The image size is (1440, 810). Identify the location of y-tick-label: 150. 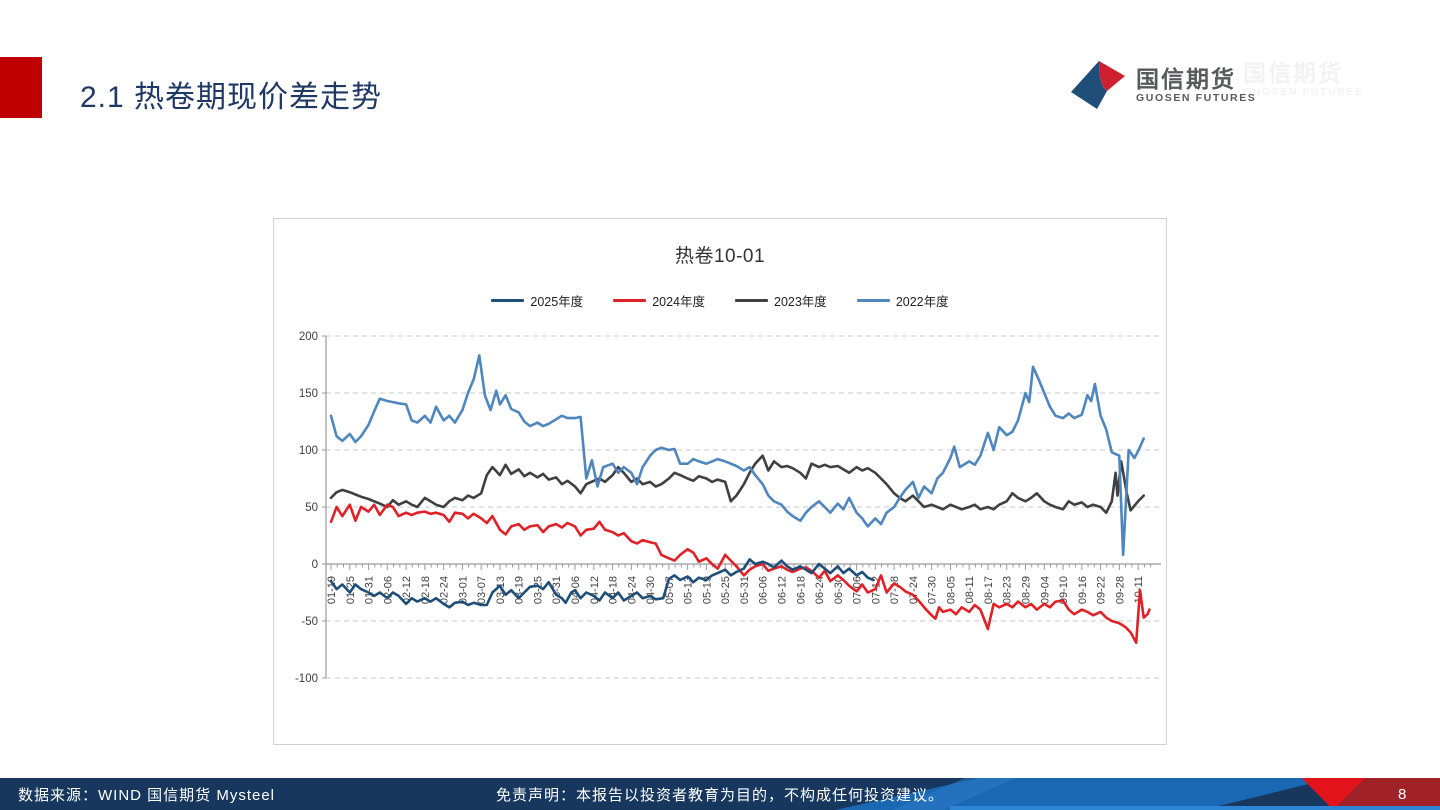
(308, 394).